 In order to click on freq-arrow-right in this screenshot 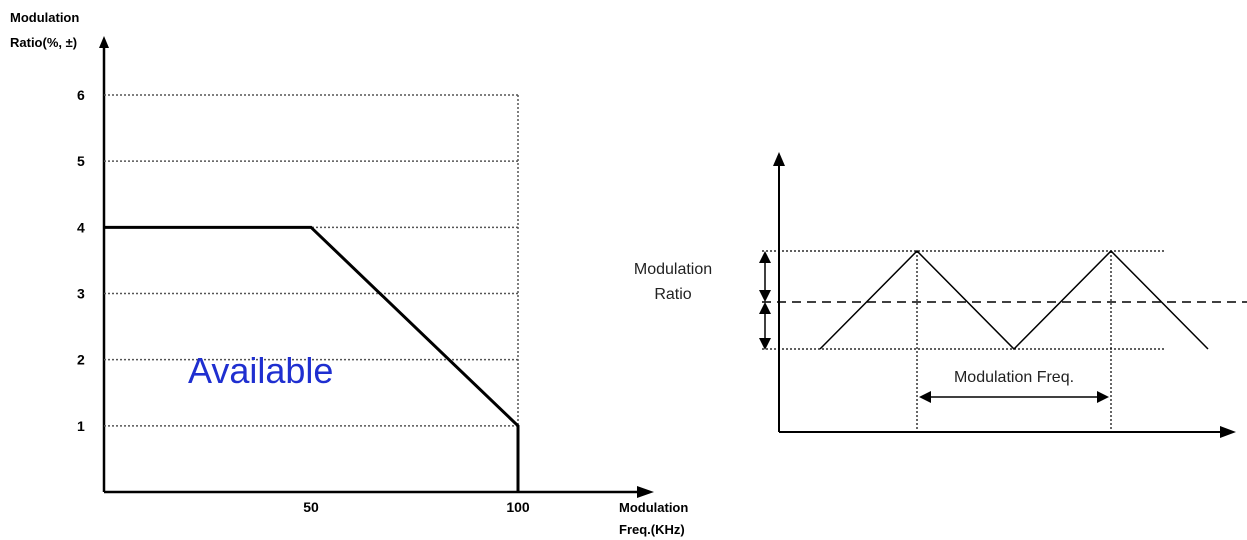, I will do `click(1103, 397)`.